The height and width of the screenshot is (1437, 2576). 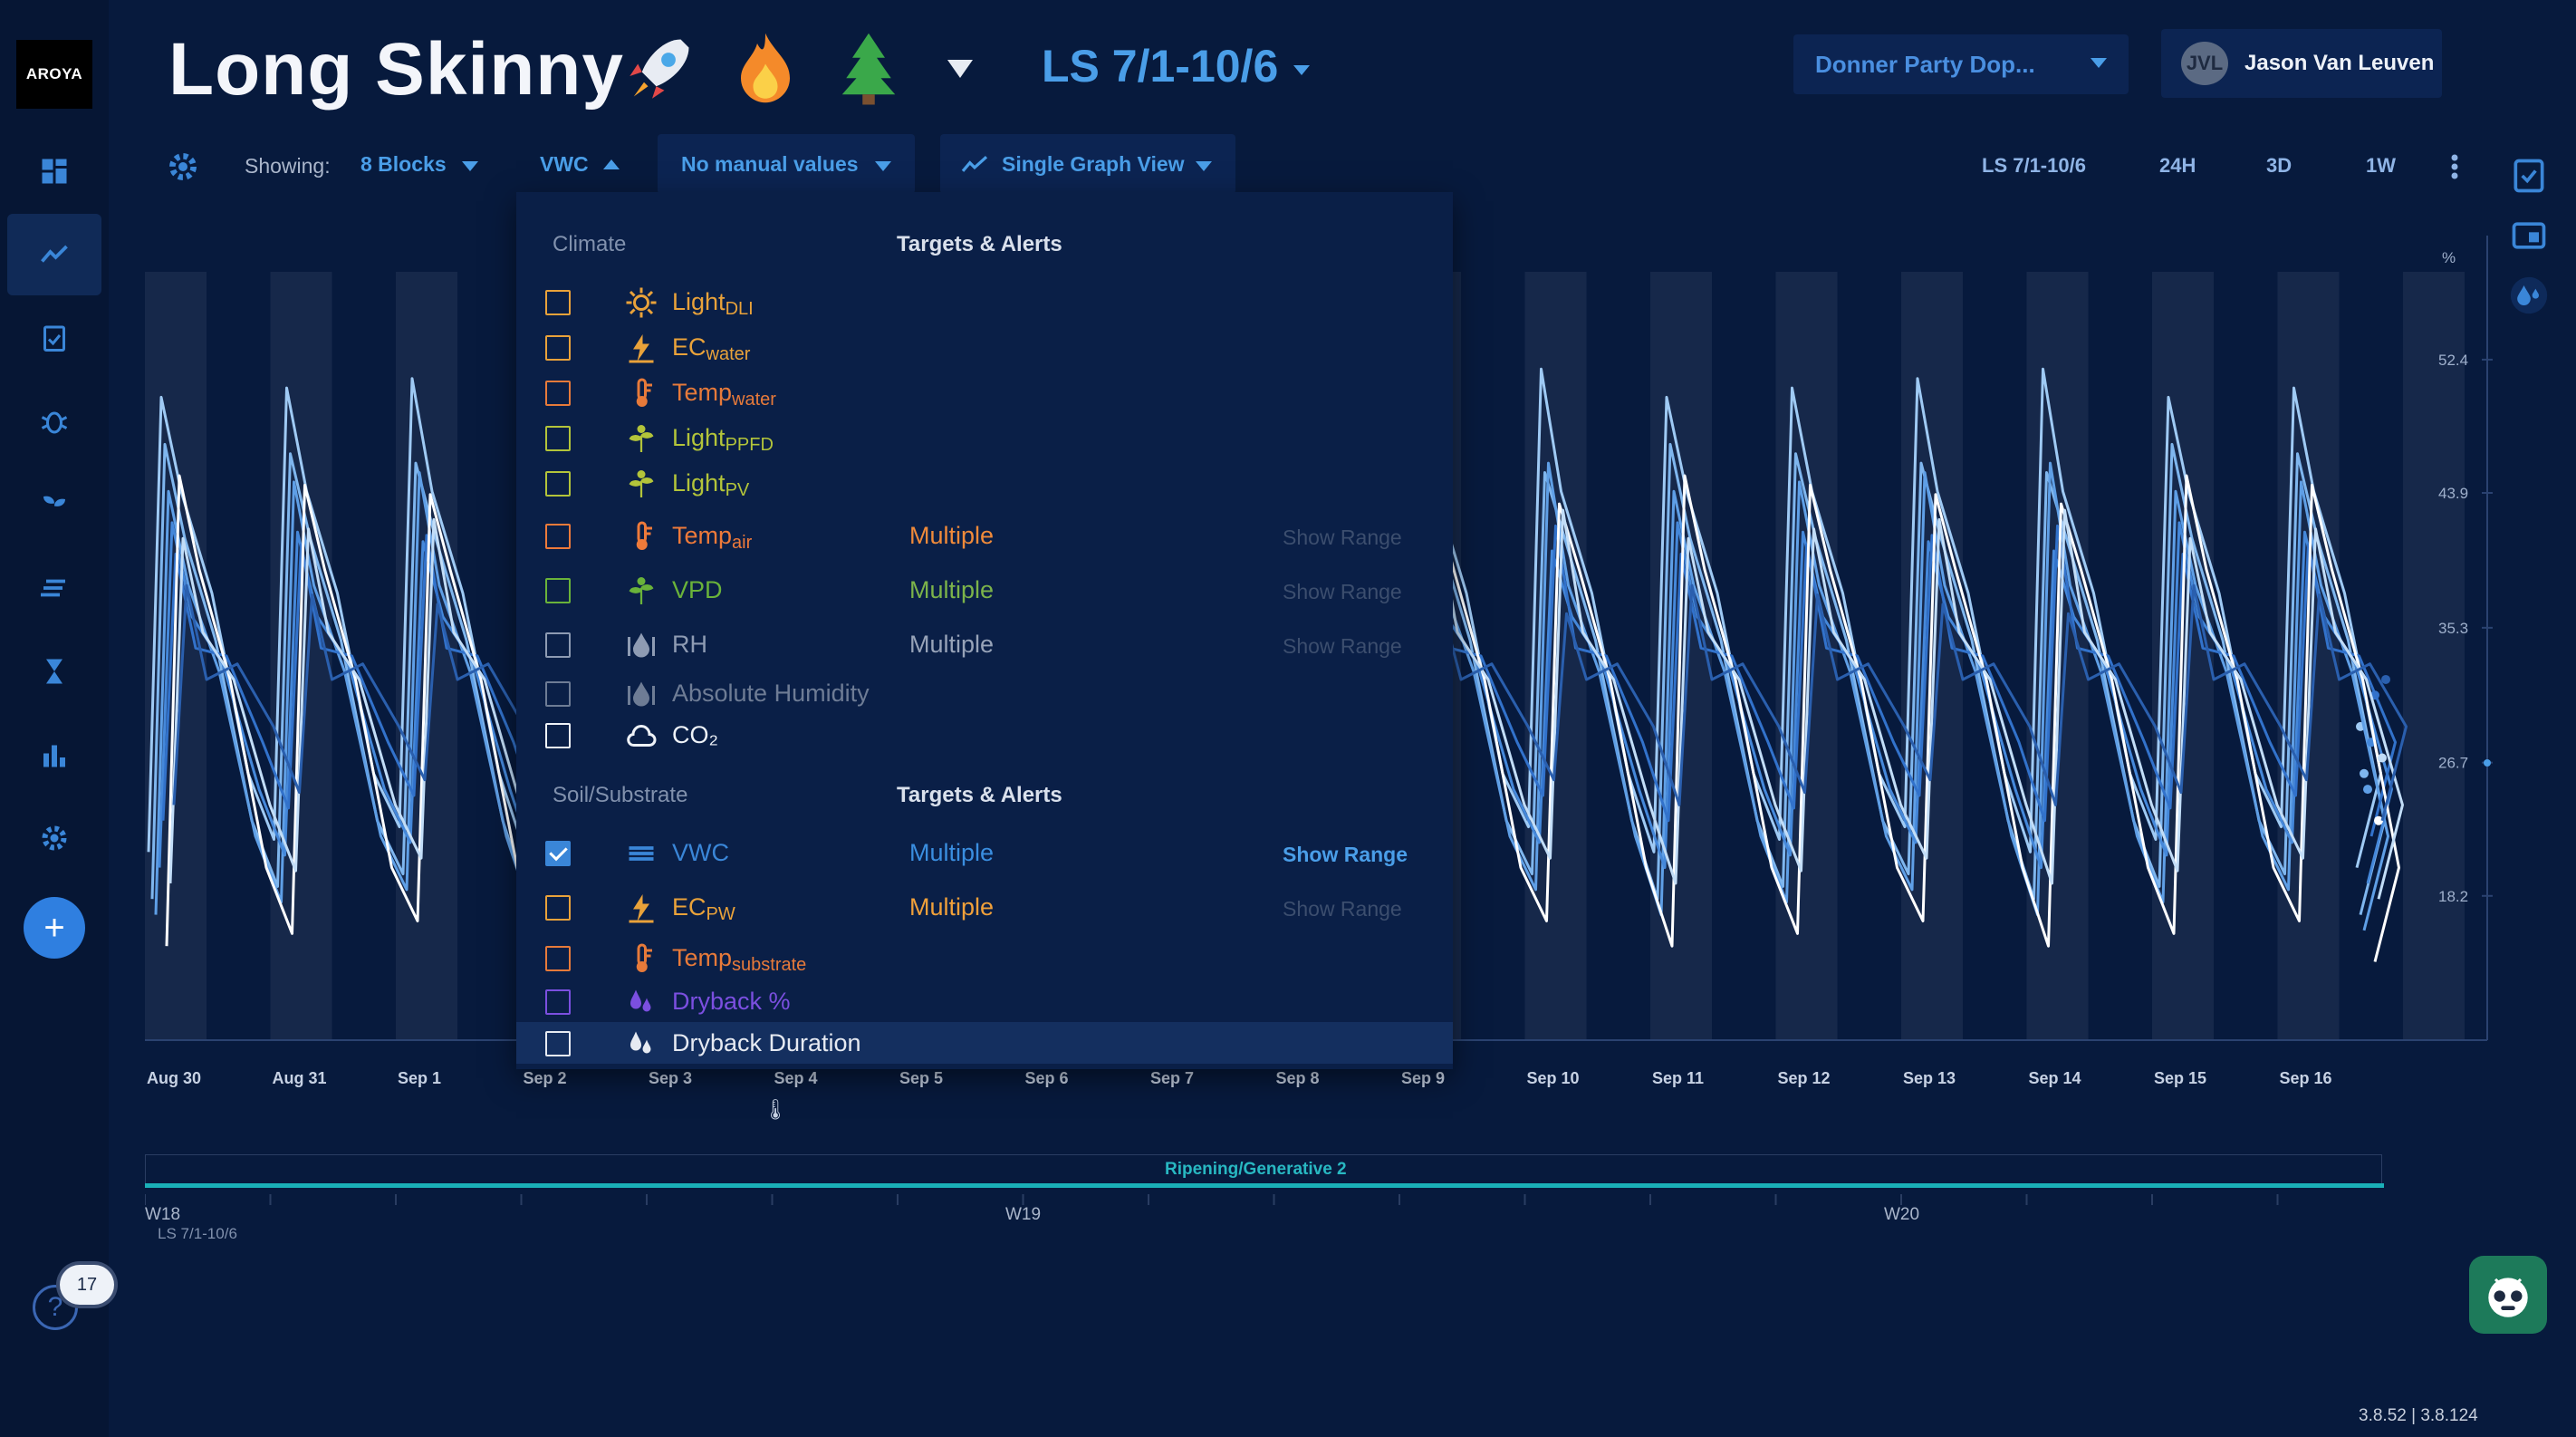 I want to click on pests-nav, so click(x=54, y=421).